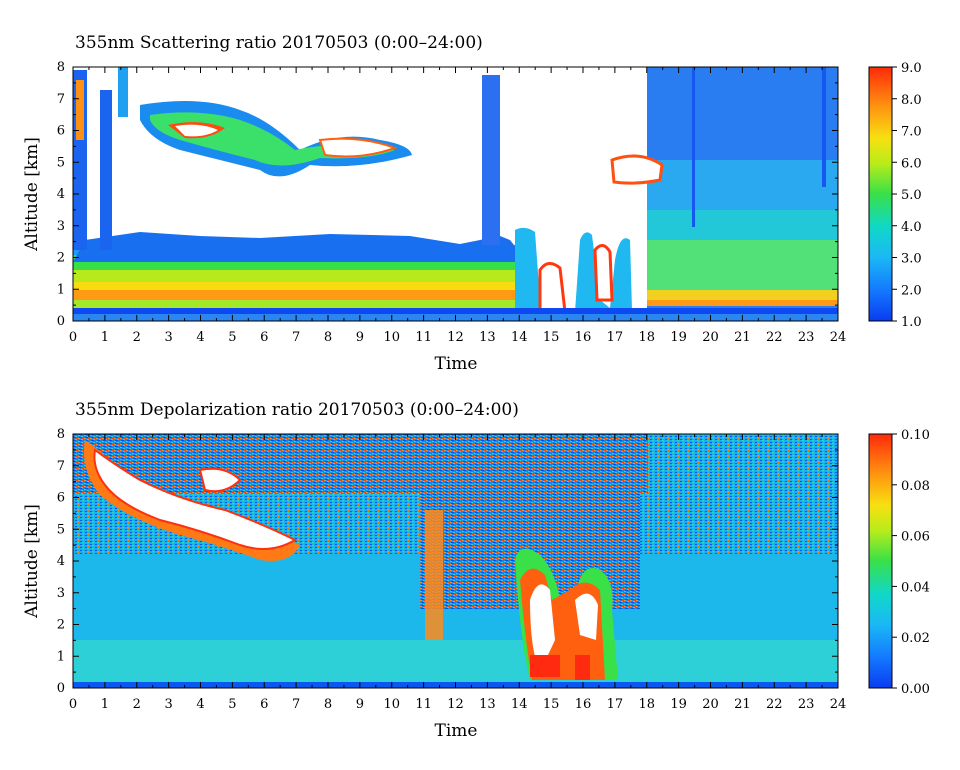 The width and height of the screenshot is (960, 770). Describe the element at coordinates (915, 638) in the screenshot. I see `colorbar-tick-label: 0.02` at that location.